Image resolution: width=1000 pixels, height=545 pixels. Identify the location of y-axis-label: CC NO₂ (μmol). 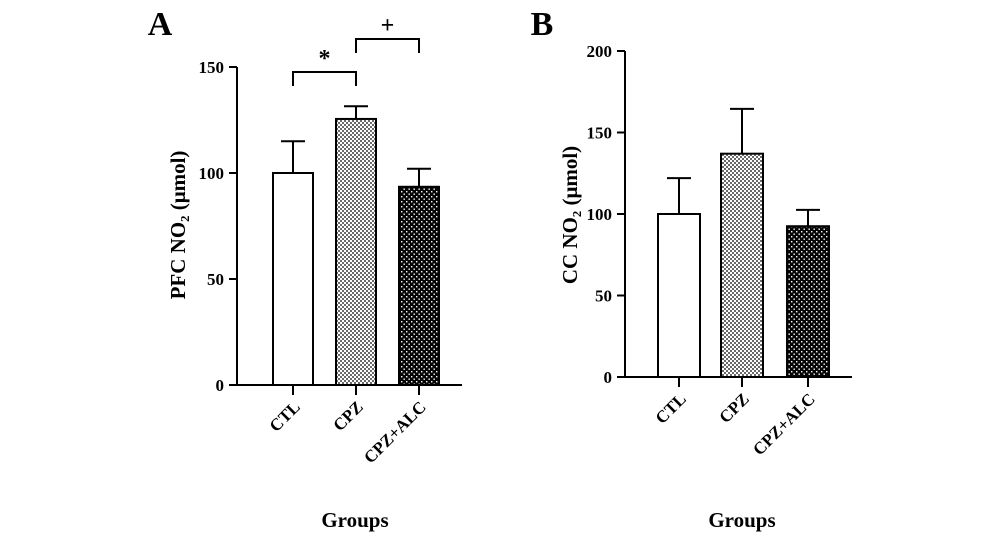
(570, 215).